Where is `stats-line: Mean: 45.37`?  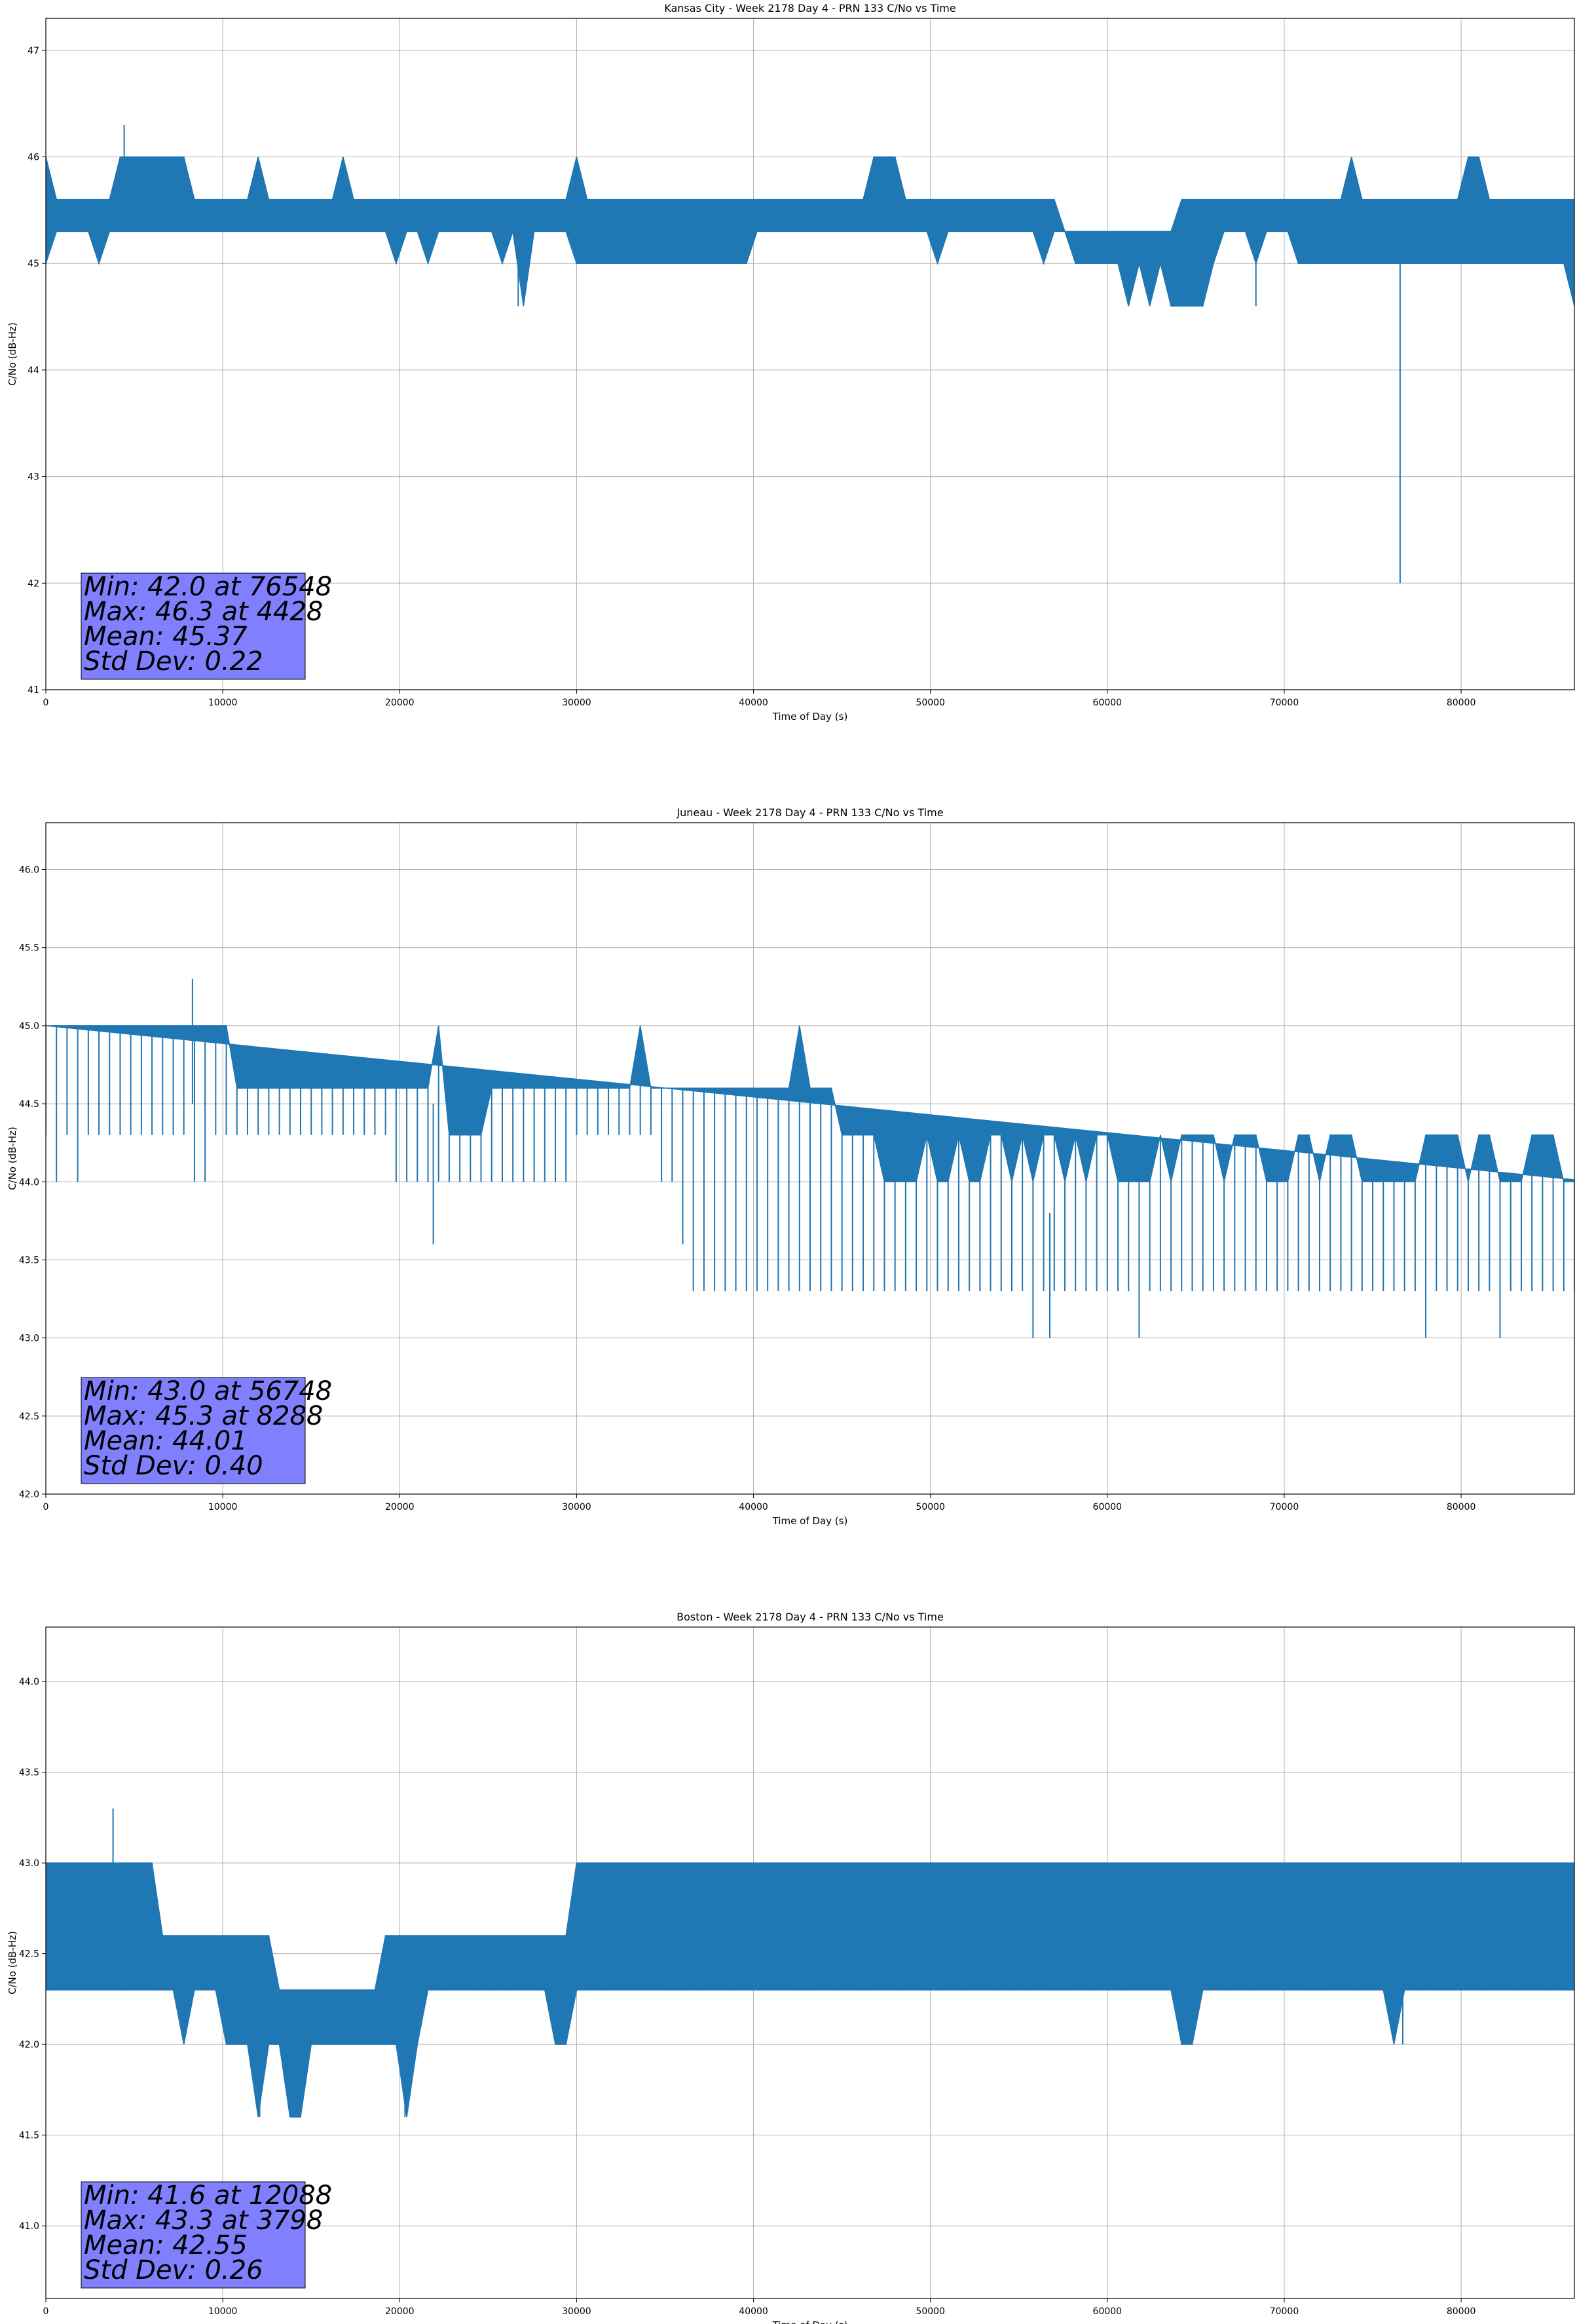 stats-line: Mean: 45.37 is located at coordinates (166, 637).